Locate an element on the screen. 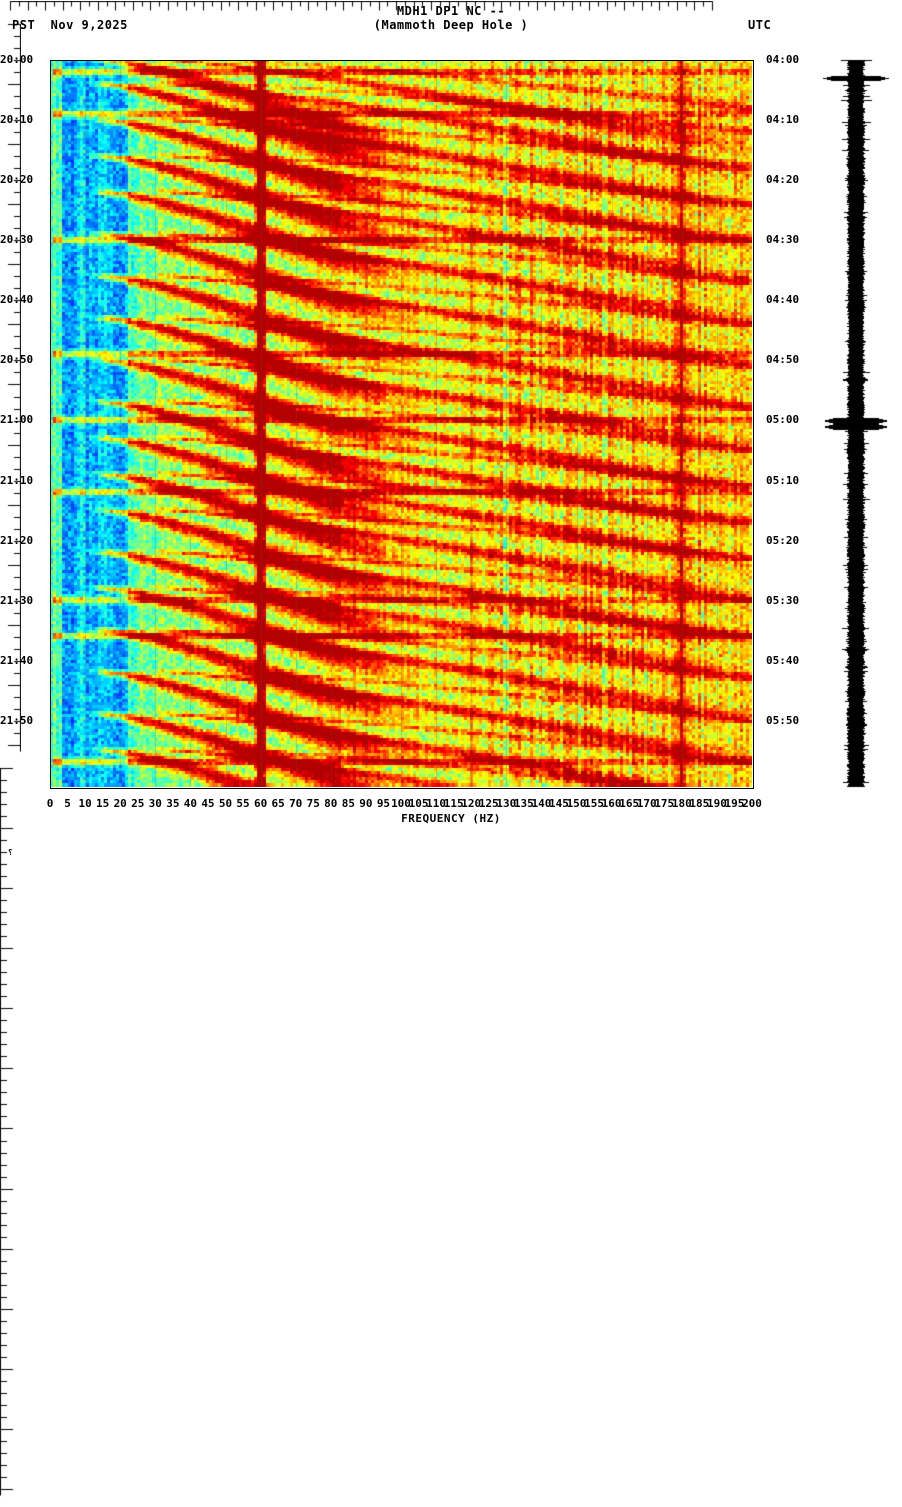 Image resolution: width=902 pixels, height=1507 pixels. amplitude-trace is located at coordinates (861, 423).